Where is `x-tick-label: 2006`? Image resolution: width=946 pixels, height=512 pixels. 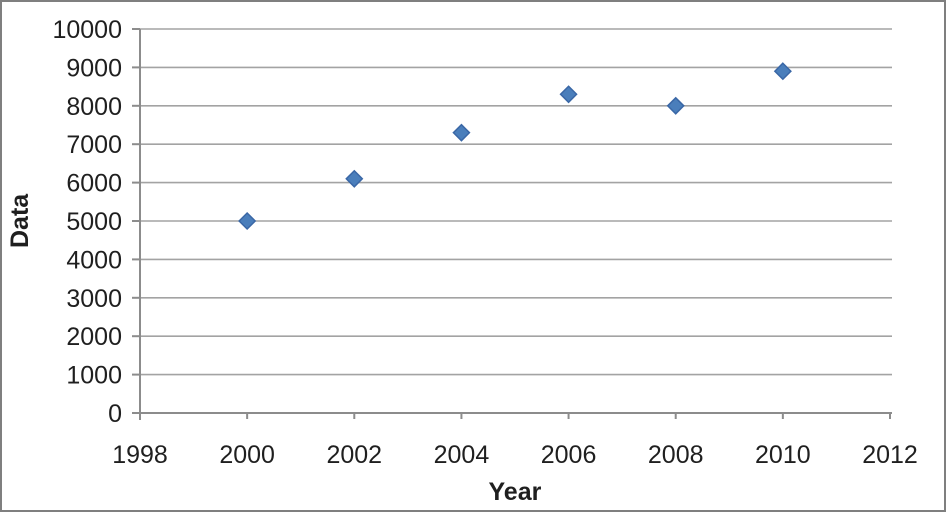
x-tick-label: 2006 is located at coordinates (569, 455).